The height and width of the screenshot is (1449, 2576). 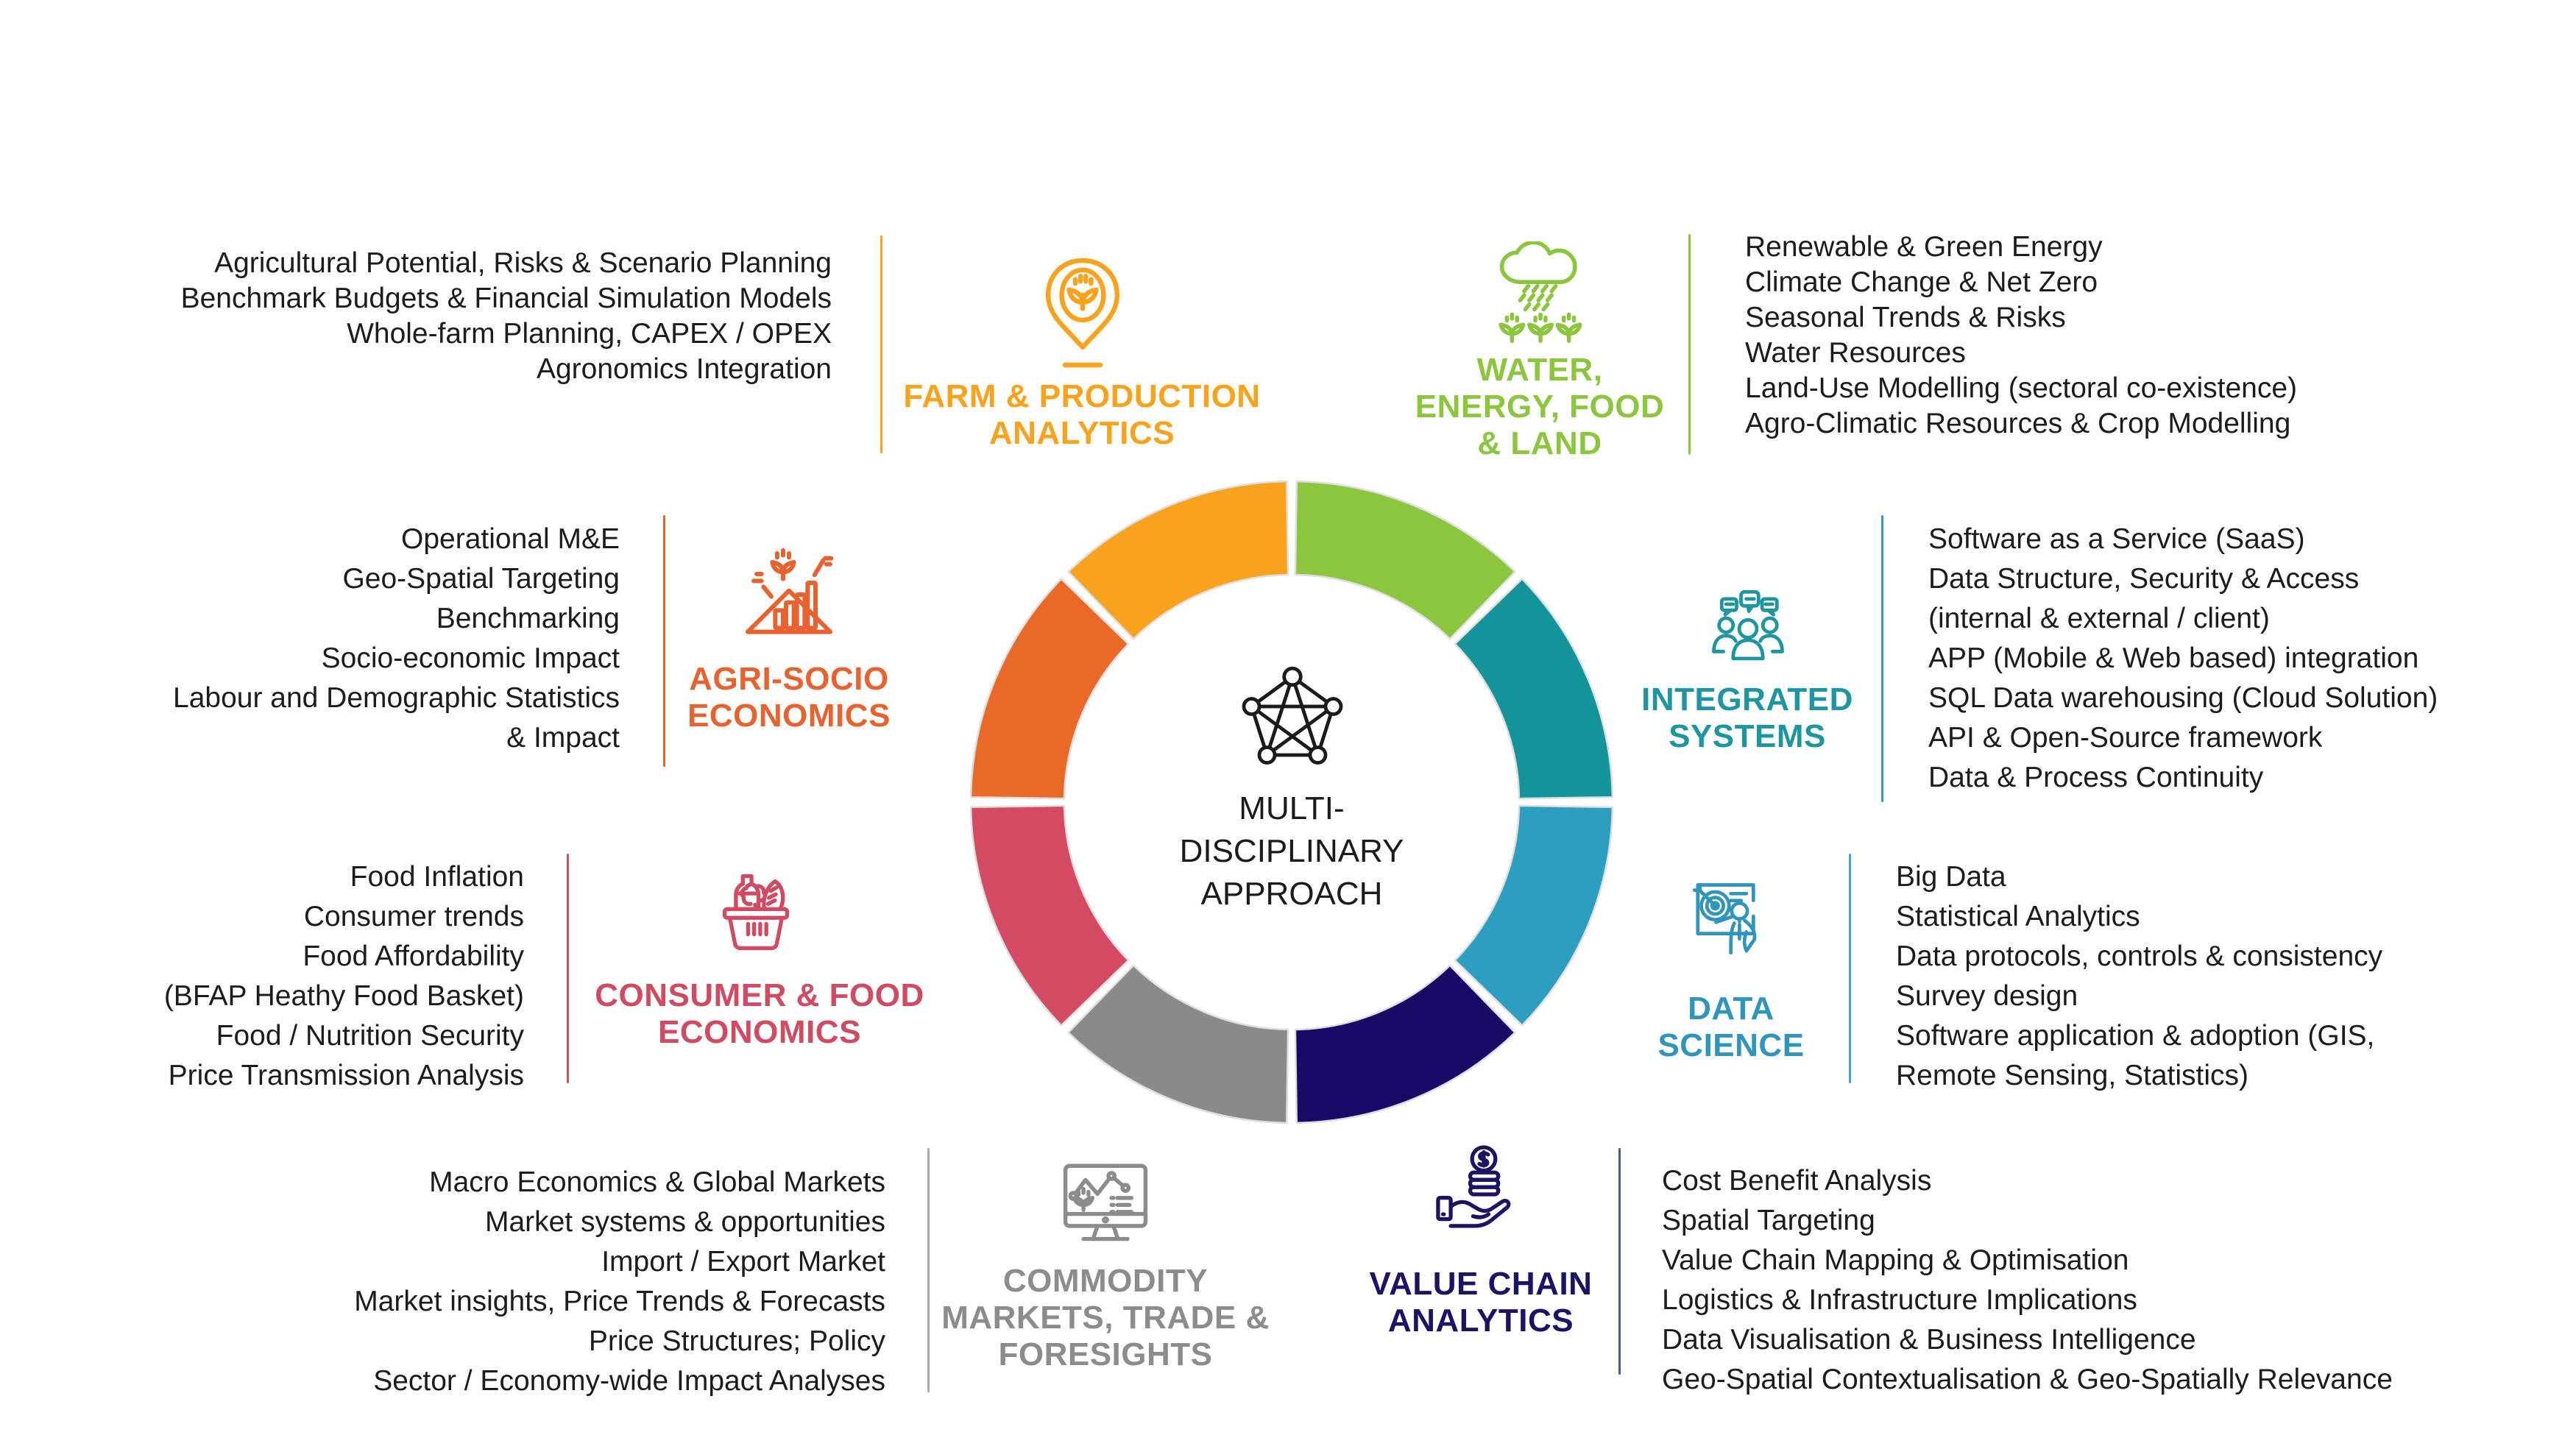 I want to click on donut-chart, so click(x=1291, y=802).